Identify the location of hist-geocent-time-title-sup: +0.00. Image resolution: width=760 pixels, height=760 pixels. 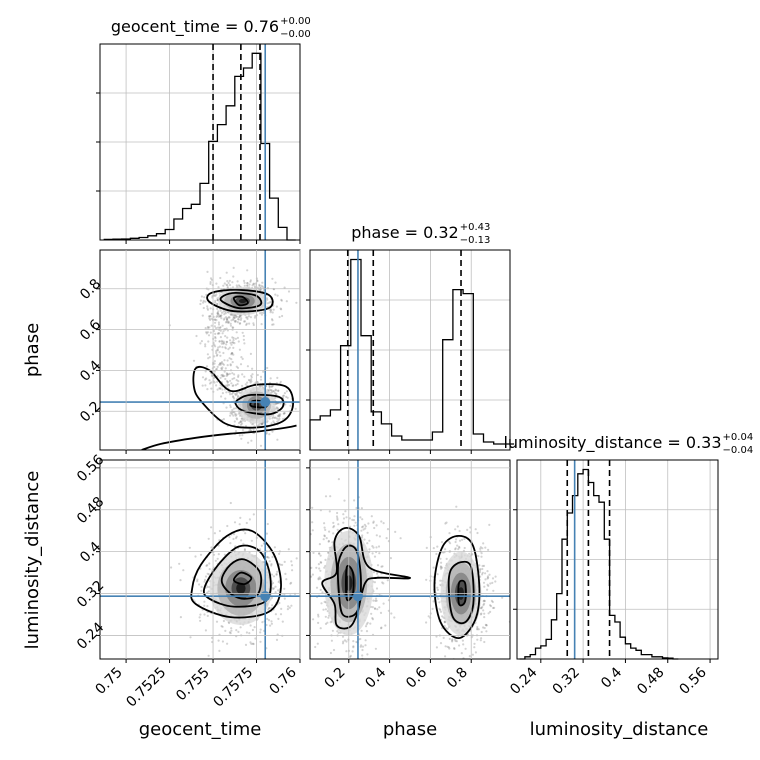
(295, 21).